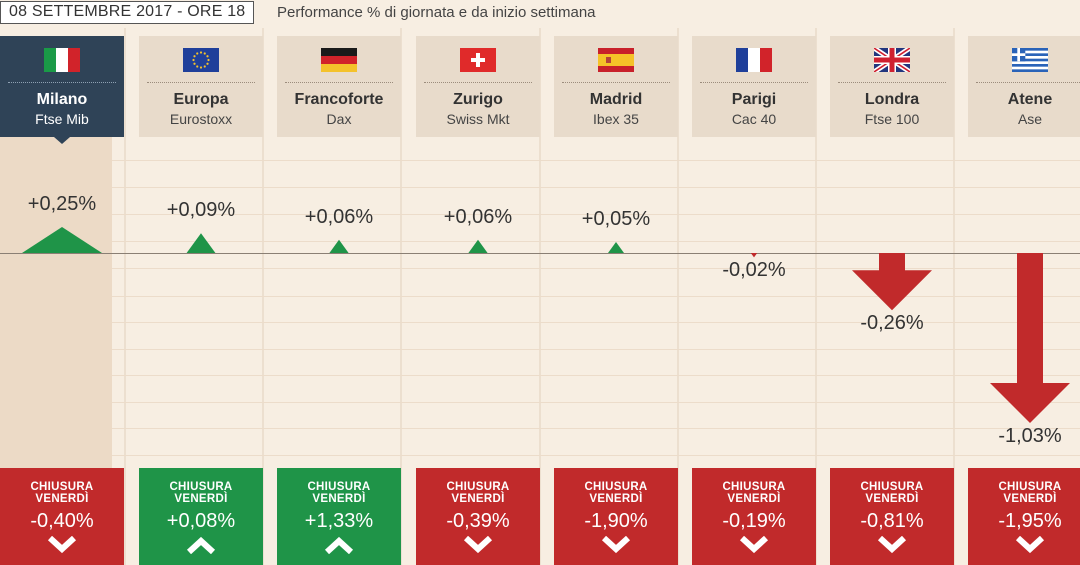  I want to click on weekly-closing-box: CHIUSURA VENERDÌ -0,19%, so click(754, 516).